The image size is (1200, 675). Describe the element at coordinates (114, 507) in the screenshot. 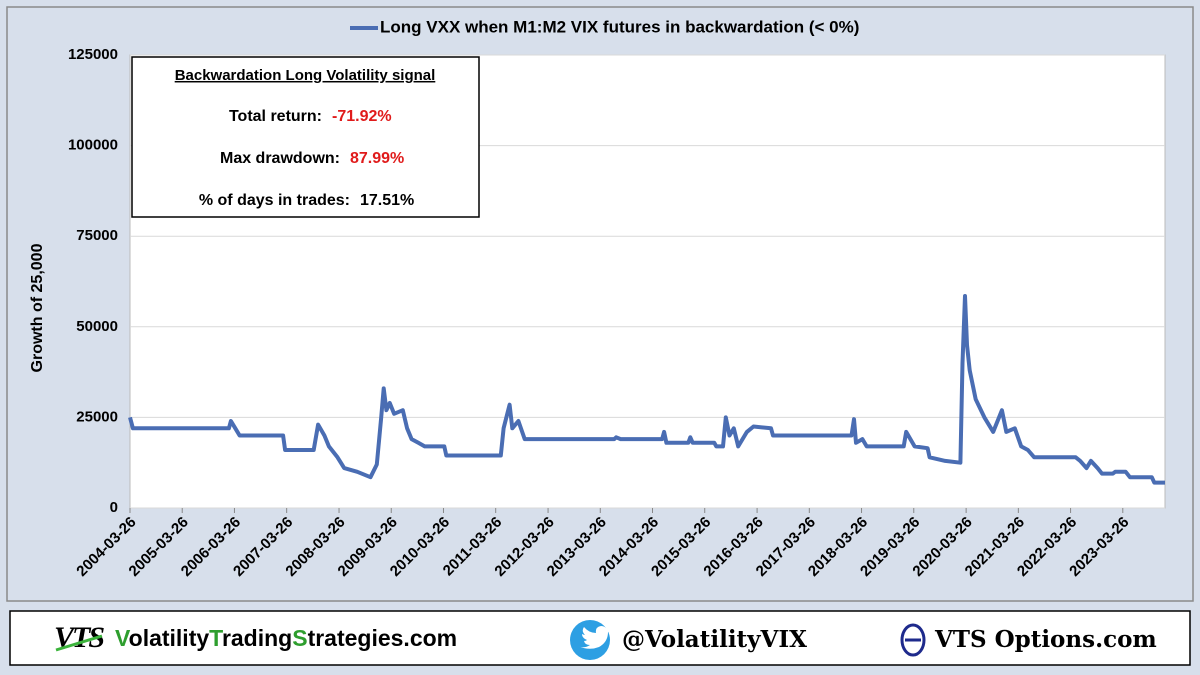

I see `y-tick-label: 0` at that location.